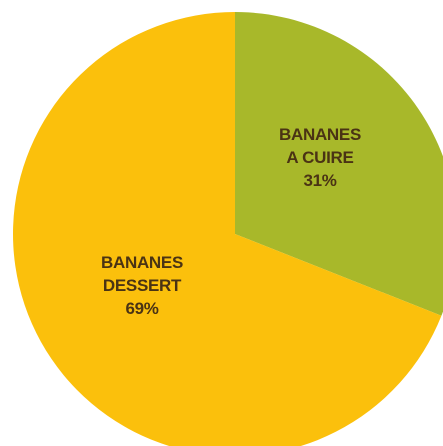  What do you see at coordinates (141, 308) in the screenshot?
I see `slice-percent-label: 69%` at bounding box center [141, 308].